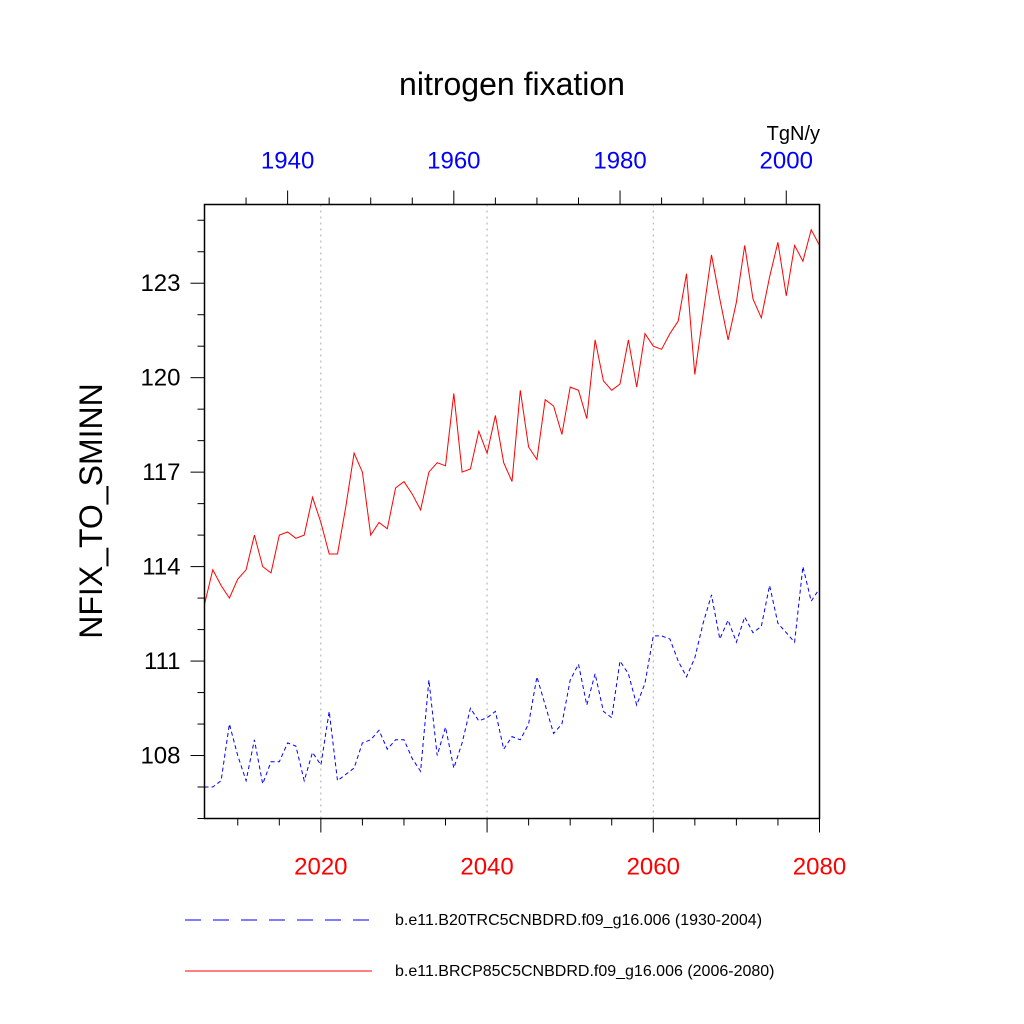  I want to click on xtick-bottom-label-2020: 2020, so click(320, 867).